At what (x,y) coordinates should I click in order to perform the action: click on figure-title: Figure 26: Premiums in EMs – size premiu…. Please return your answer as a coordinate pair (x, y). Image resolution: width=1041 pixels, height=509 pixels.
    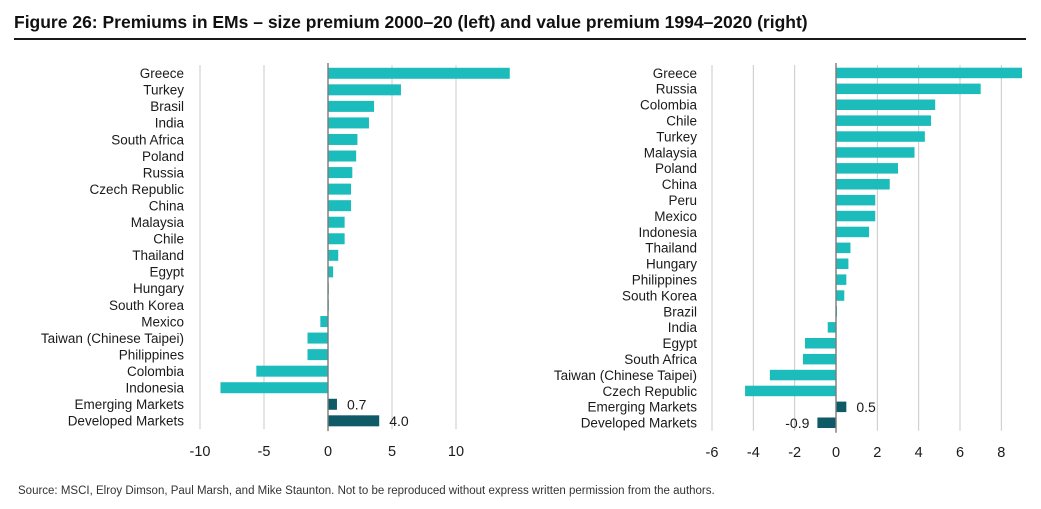
    Looking at the image, I should click on (411, 22).